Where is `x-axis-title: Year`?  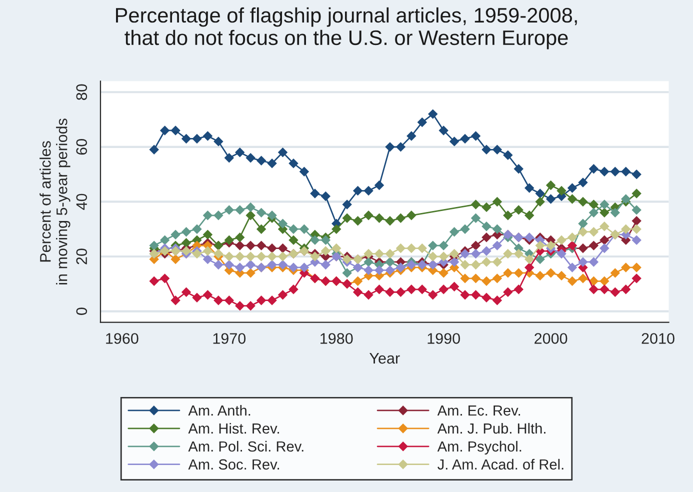
x-axis-title: Year is located at coordinates (385, 358).